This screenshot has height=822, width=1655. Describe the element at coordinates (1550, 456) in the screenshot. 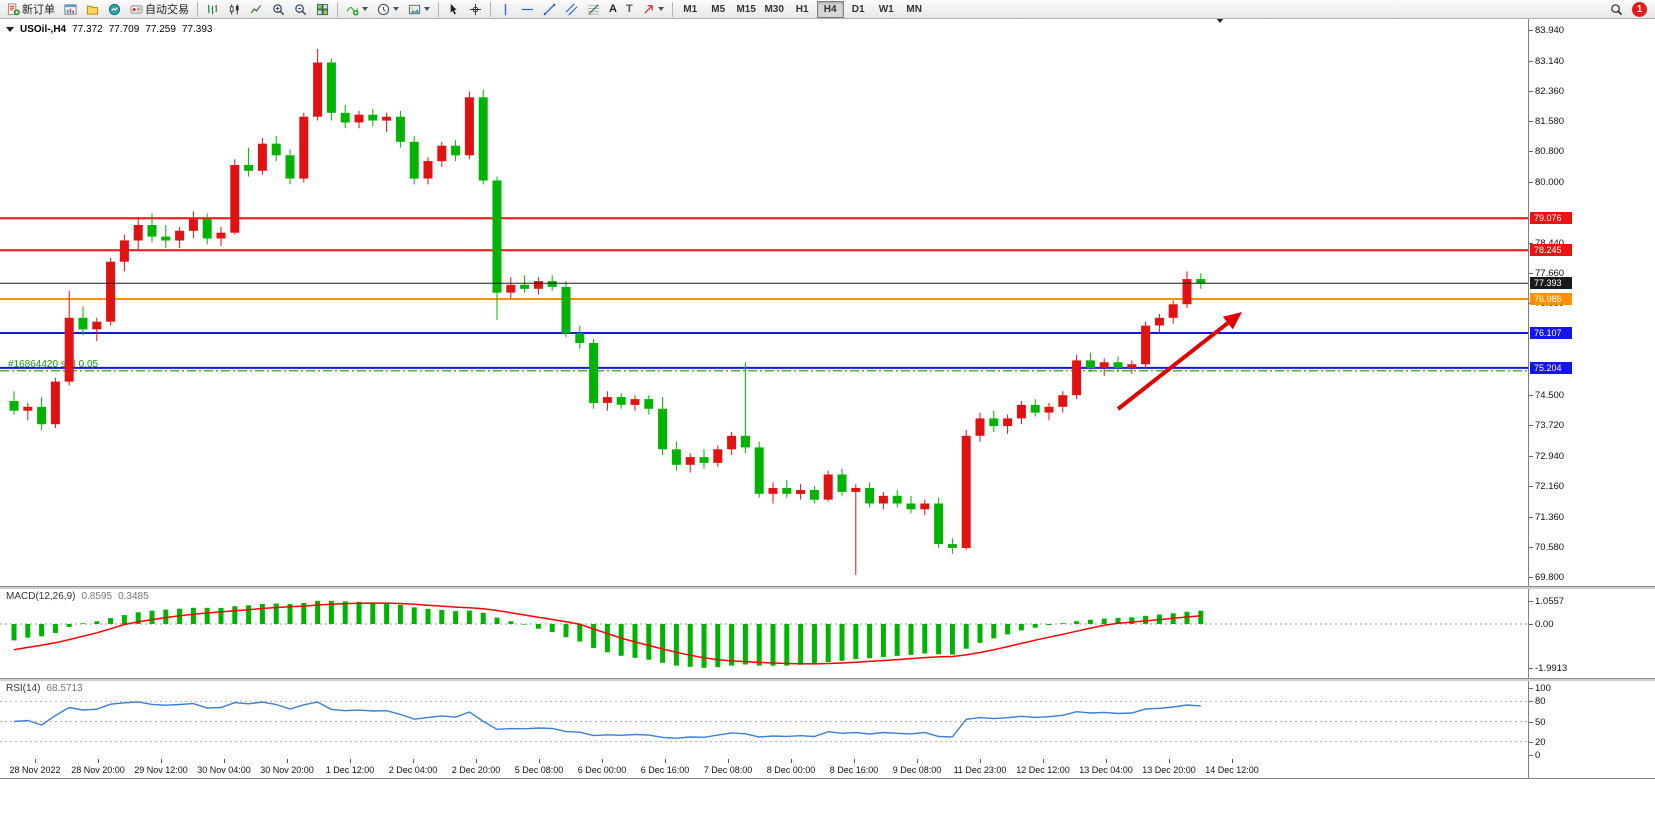

I see `price-tick-label: 72.940` at that location.